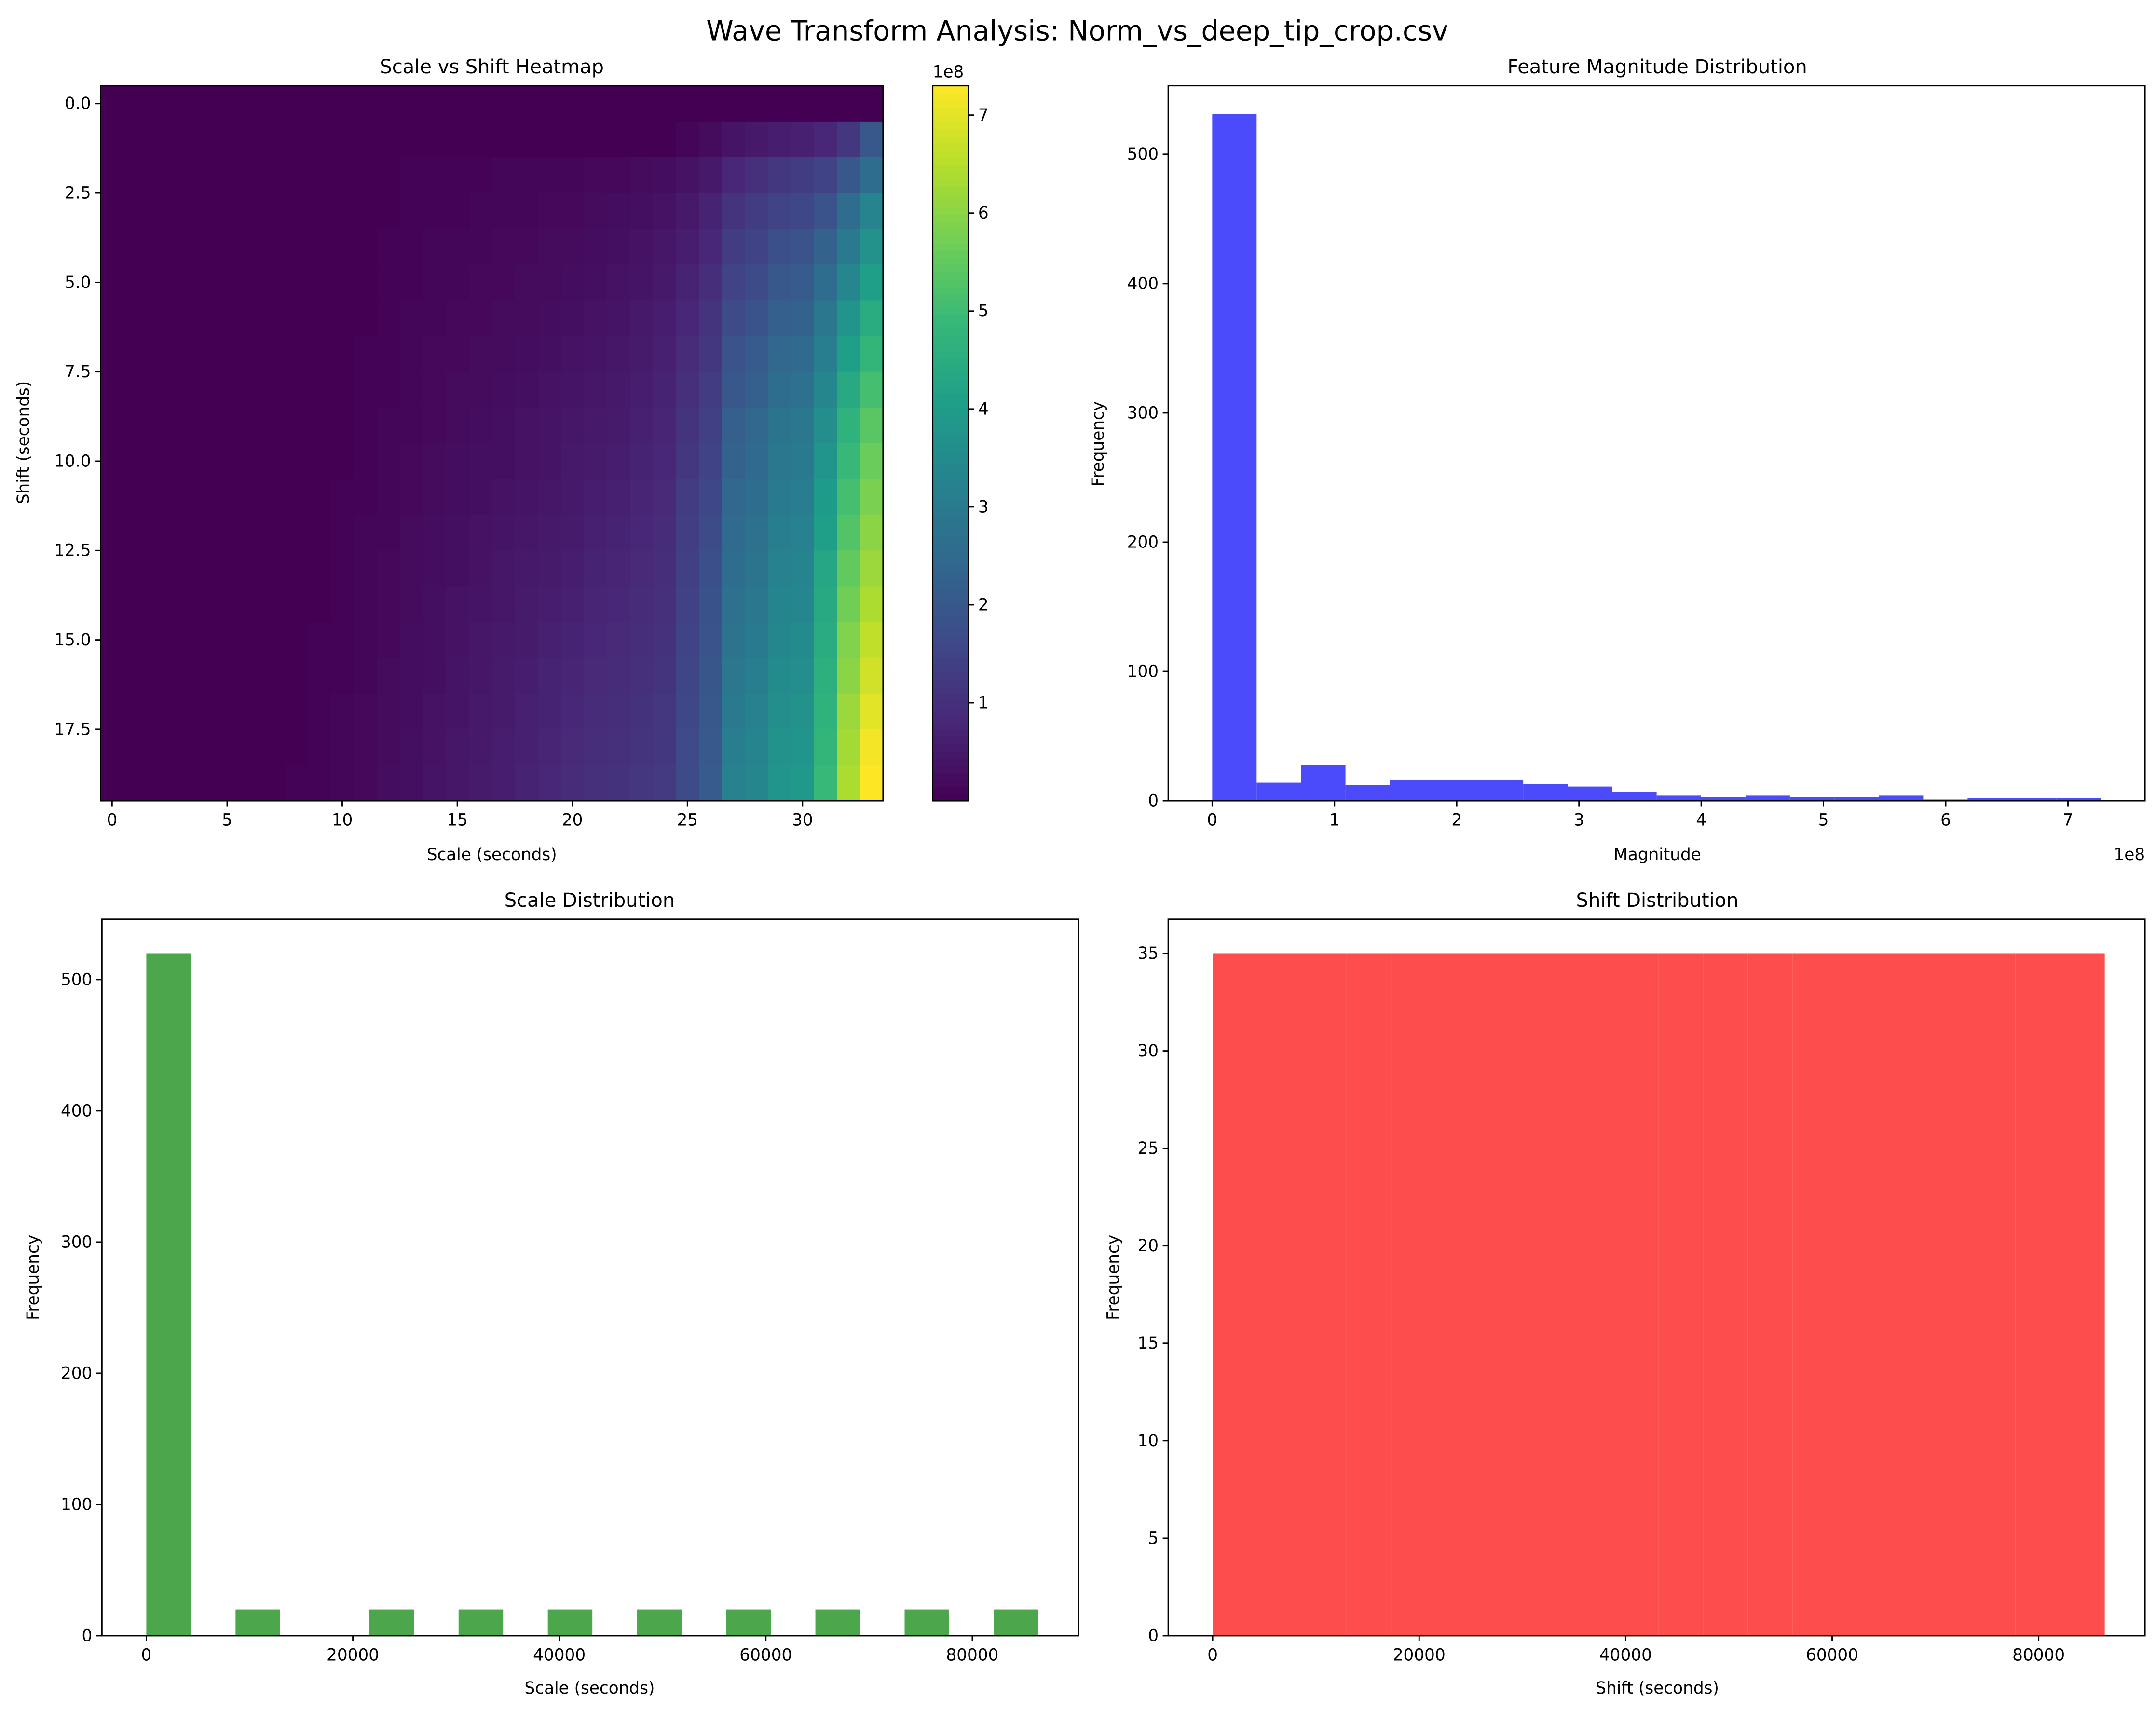 This screenshot has width=2156, height=1709. I want to click on scale-y-tick-label: 500, so click(76, 979).